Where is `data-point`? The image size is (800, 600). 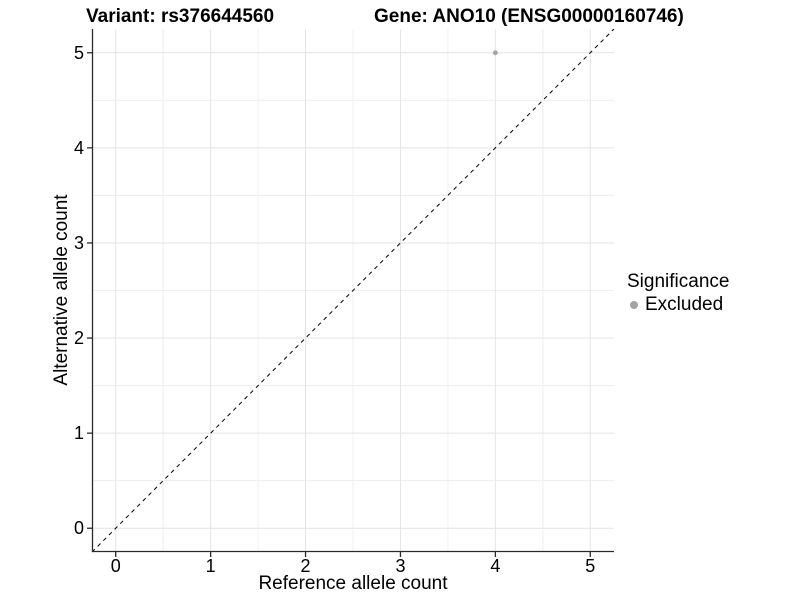
data-point is located at coordinates (495, 53).